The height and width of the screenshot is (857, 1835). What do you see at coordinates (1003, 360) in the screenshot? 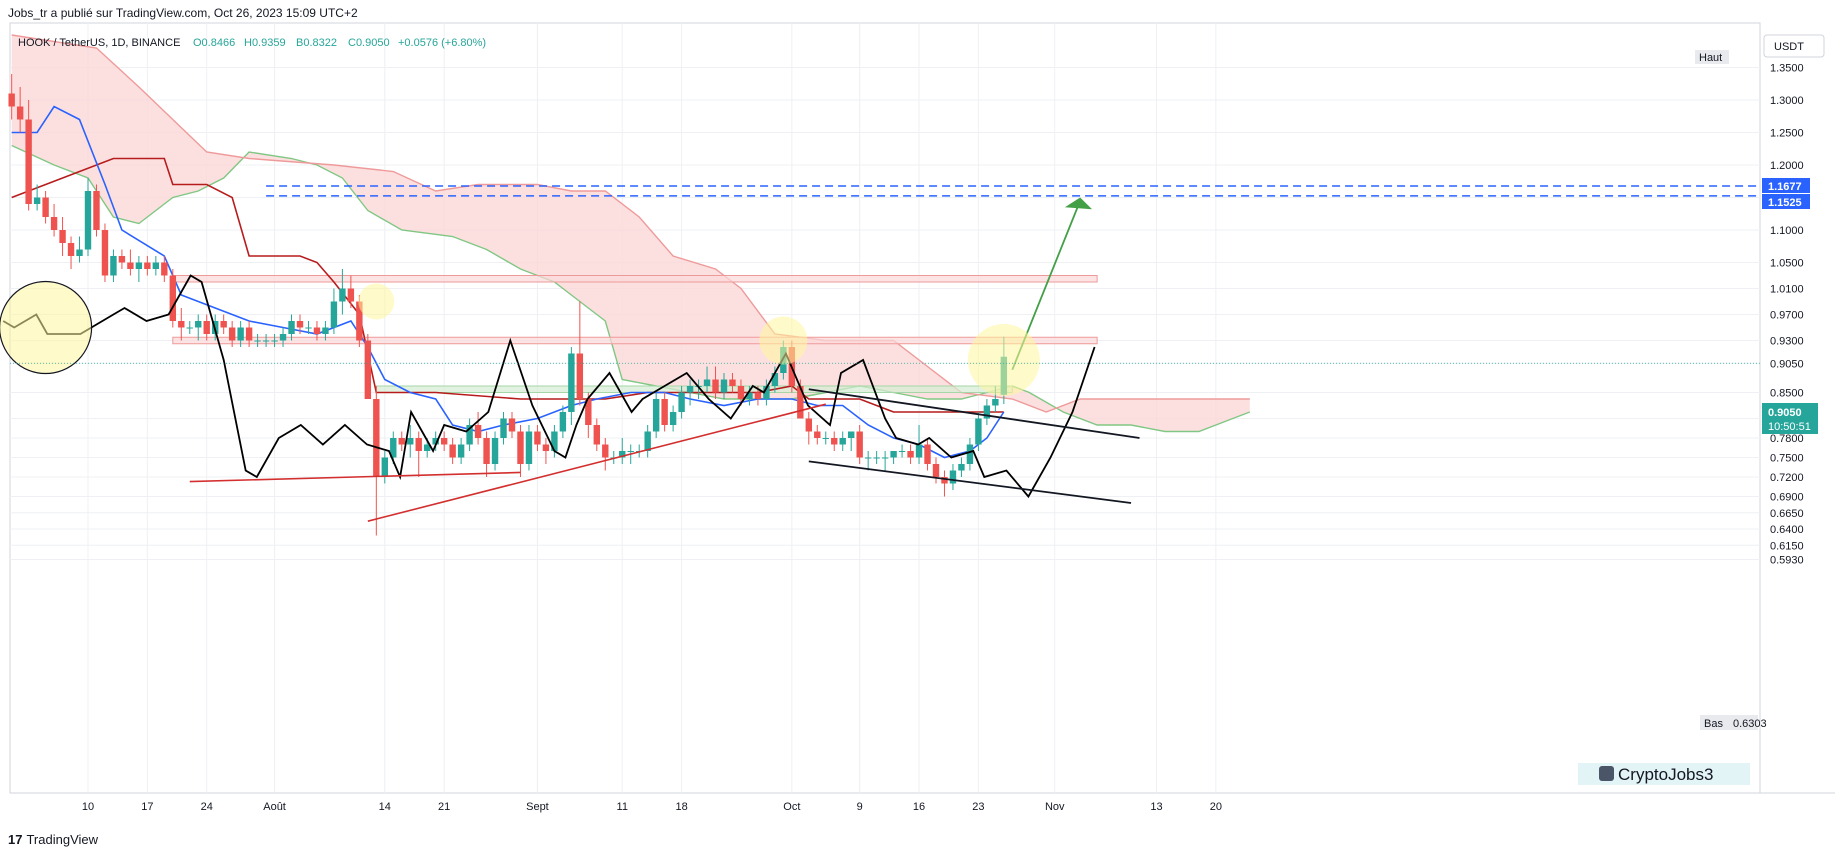
I see `highlight-circle` at bounding box center [1003, 360].